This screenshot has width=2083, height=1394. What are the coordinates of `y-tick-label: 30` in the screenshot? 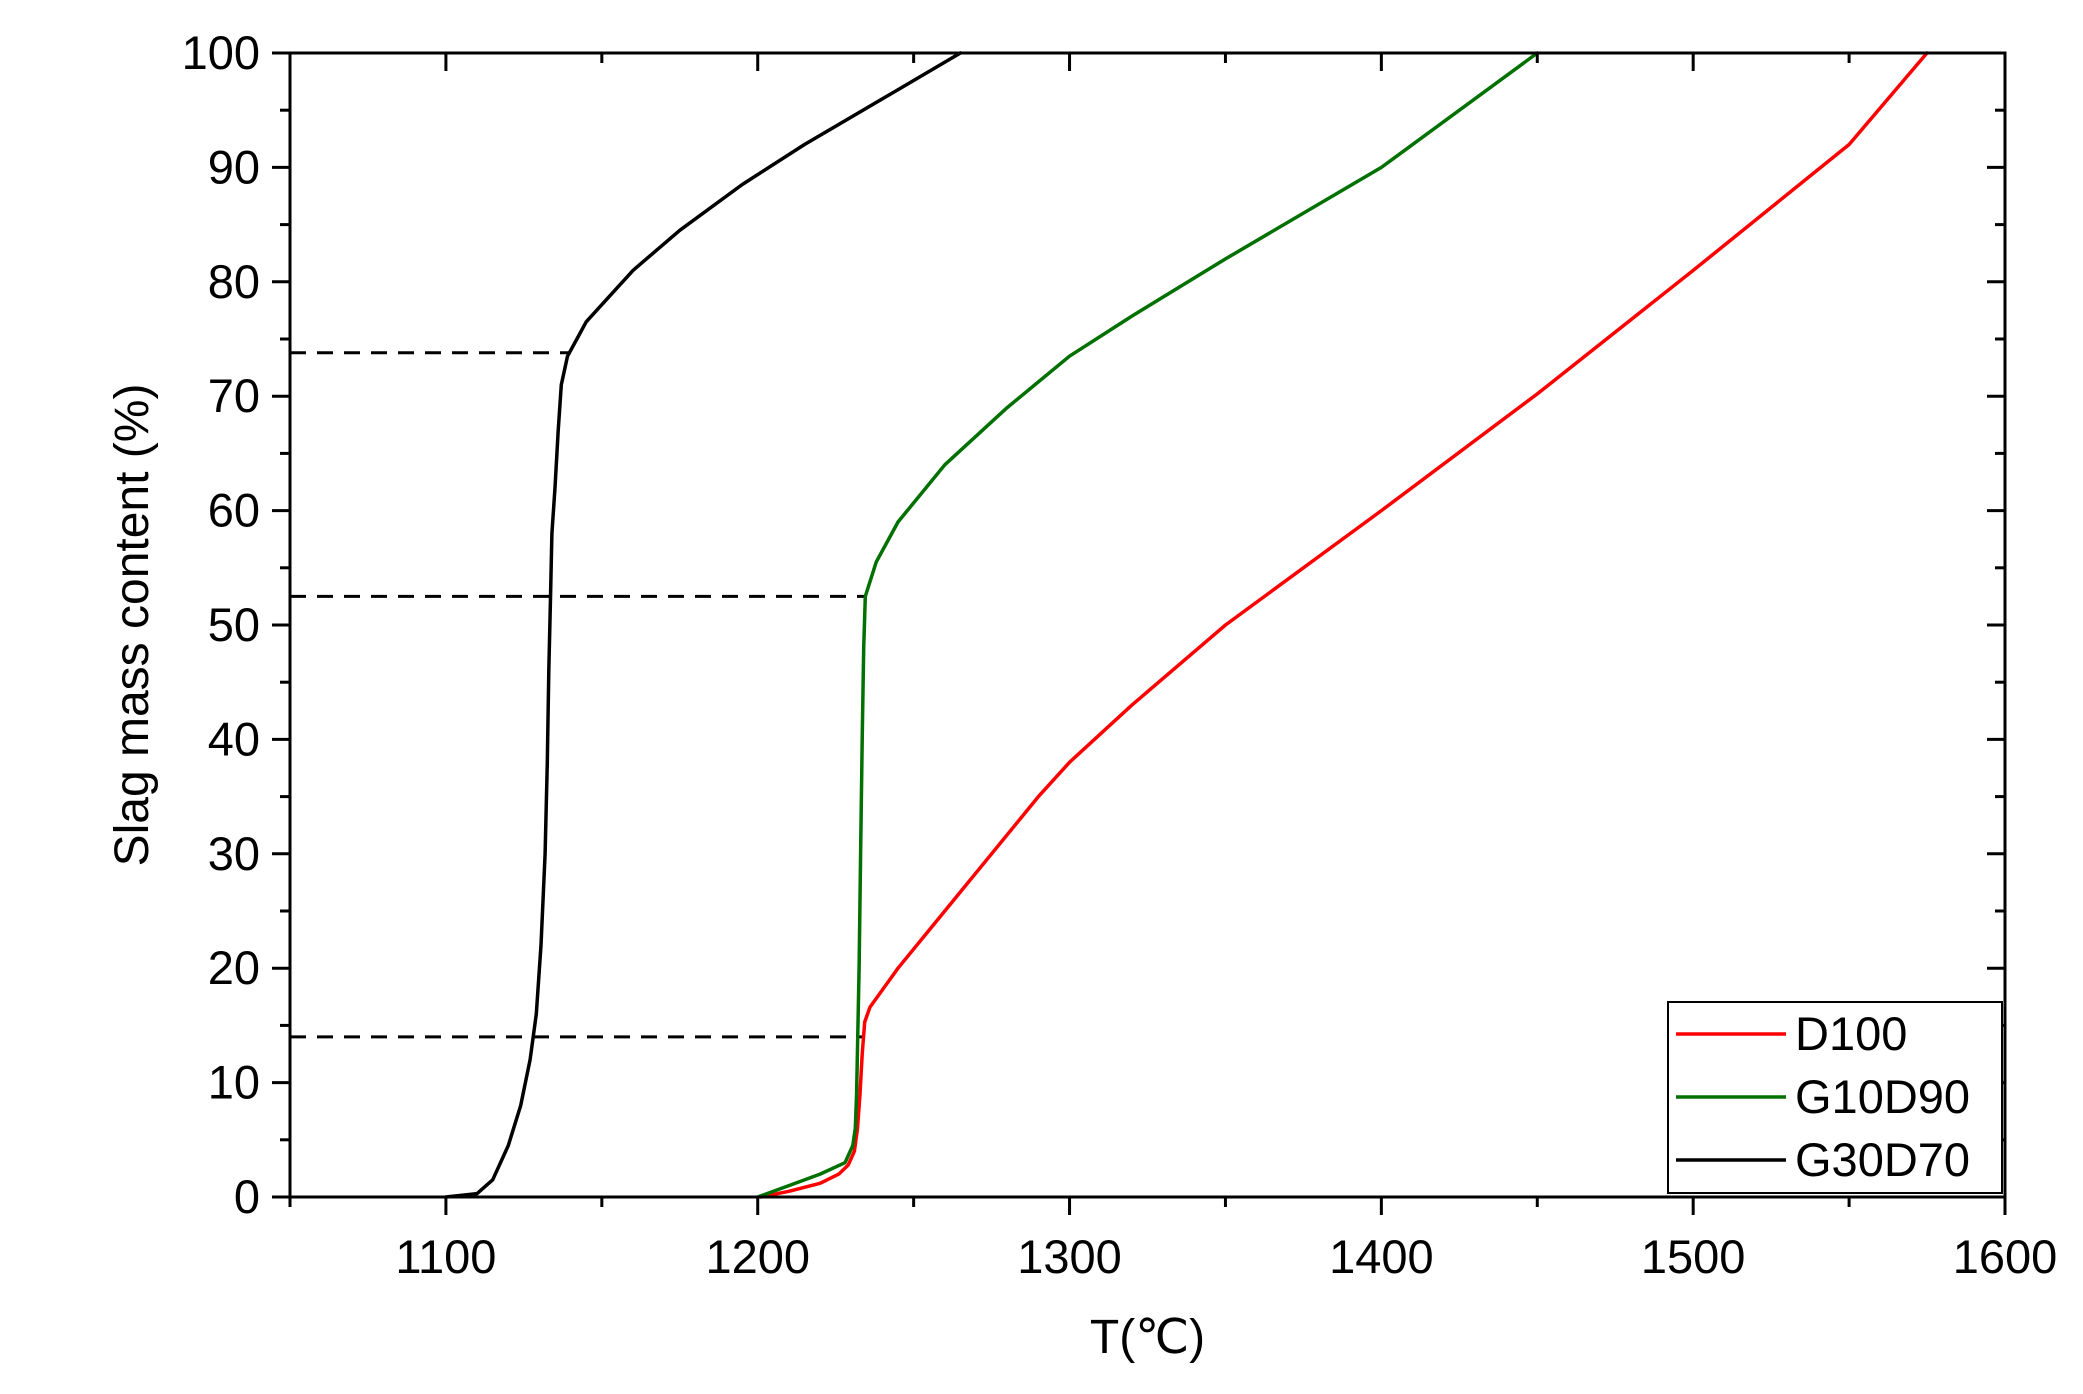 It's located at (234, 853).